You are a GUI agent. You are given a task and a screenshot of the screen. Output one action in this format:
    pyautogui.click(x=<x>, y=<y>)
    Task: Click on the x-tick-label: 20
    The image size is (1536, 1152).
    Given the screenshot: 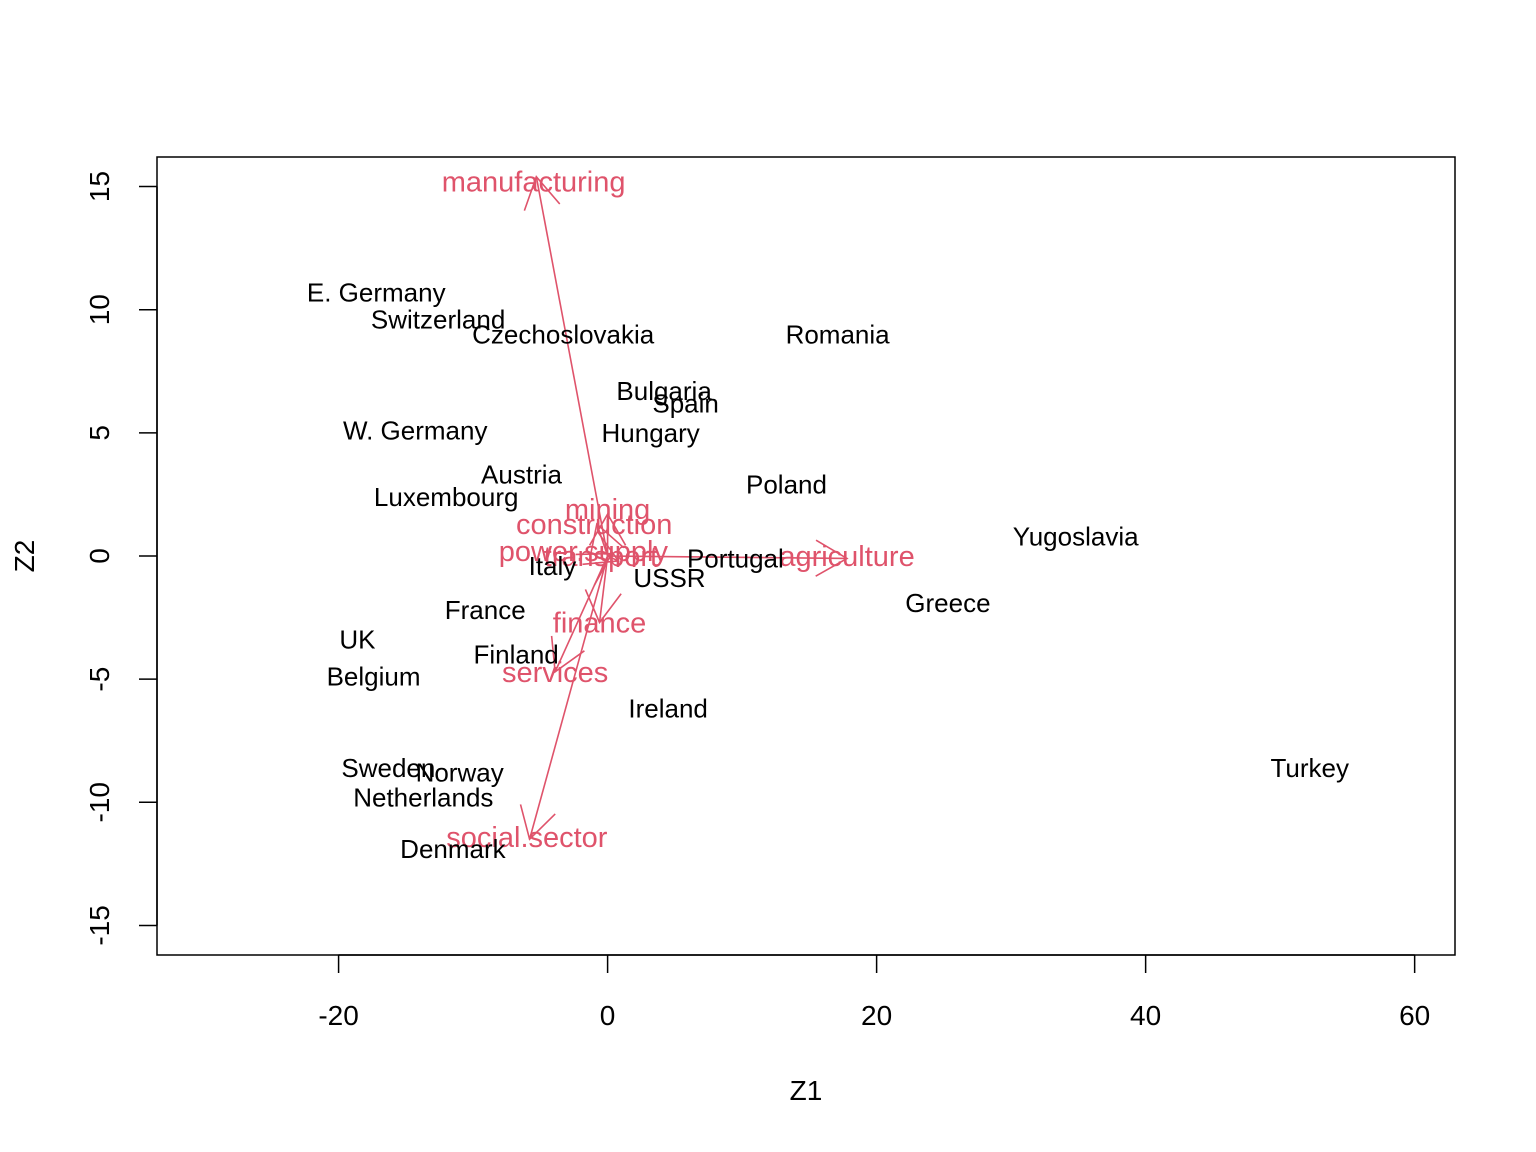 What is the action you would take?
    pyautogui.click(x=876, y=1015)
    